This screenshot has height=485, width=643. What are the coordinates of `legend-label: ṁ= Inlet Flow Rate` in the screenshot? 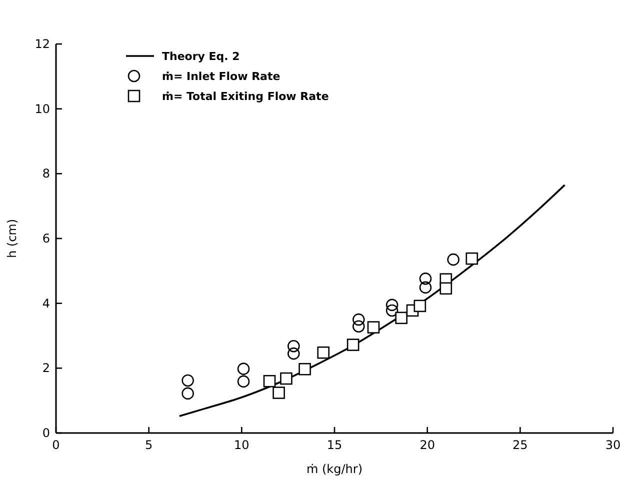 It's located at (221, 76).